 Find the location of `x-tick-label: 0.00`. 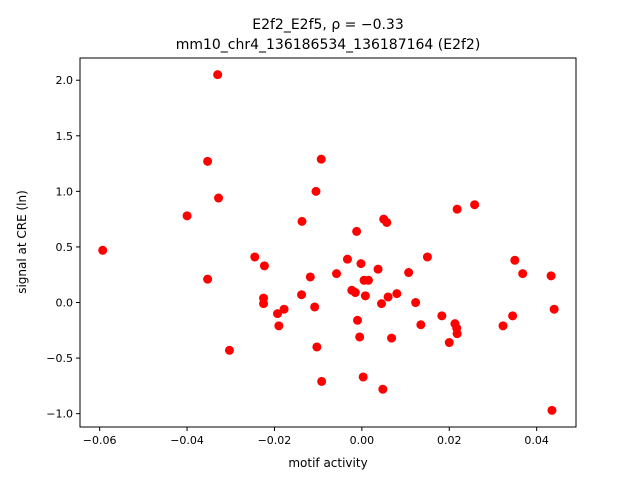

x-tick-label: 0.00 is located at coordinates (362, 440).